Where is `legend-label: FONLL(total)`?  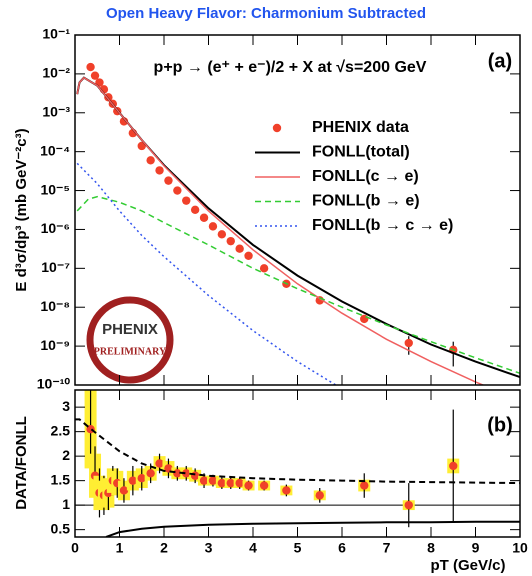 legend-label: FONLL(total) is located at coordinates (361, 152).